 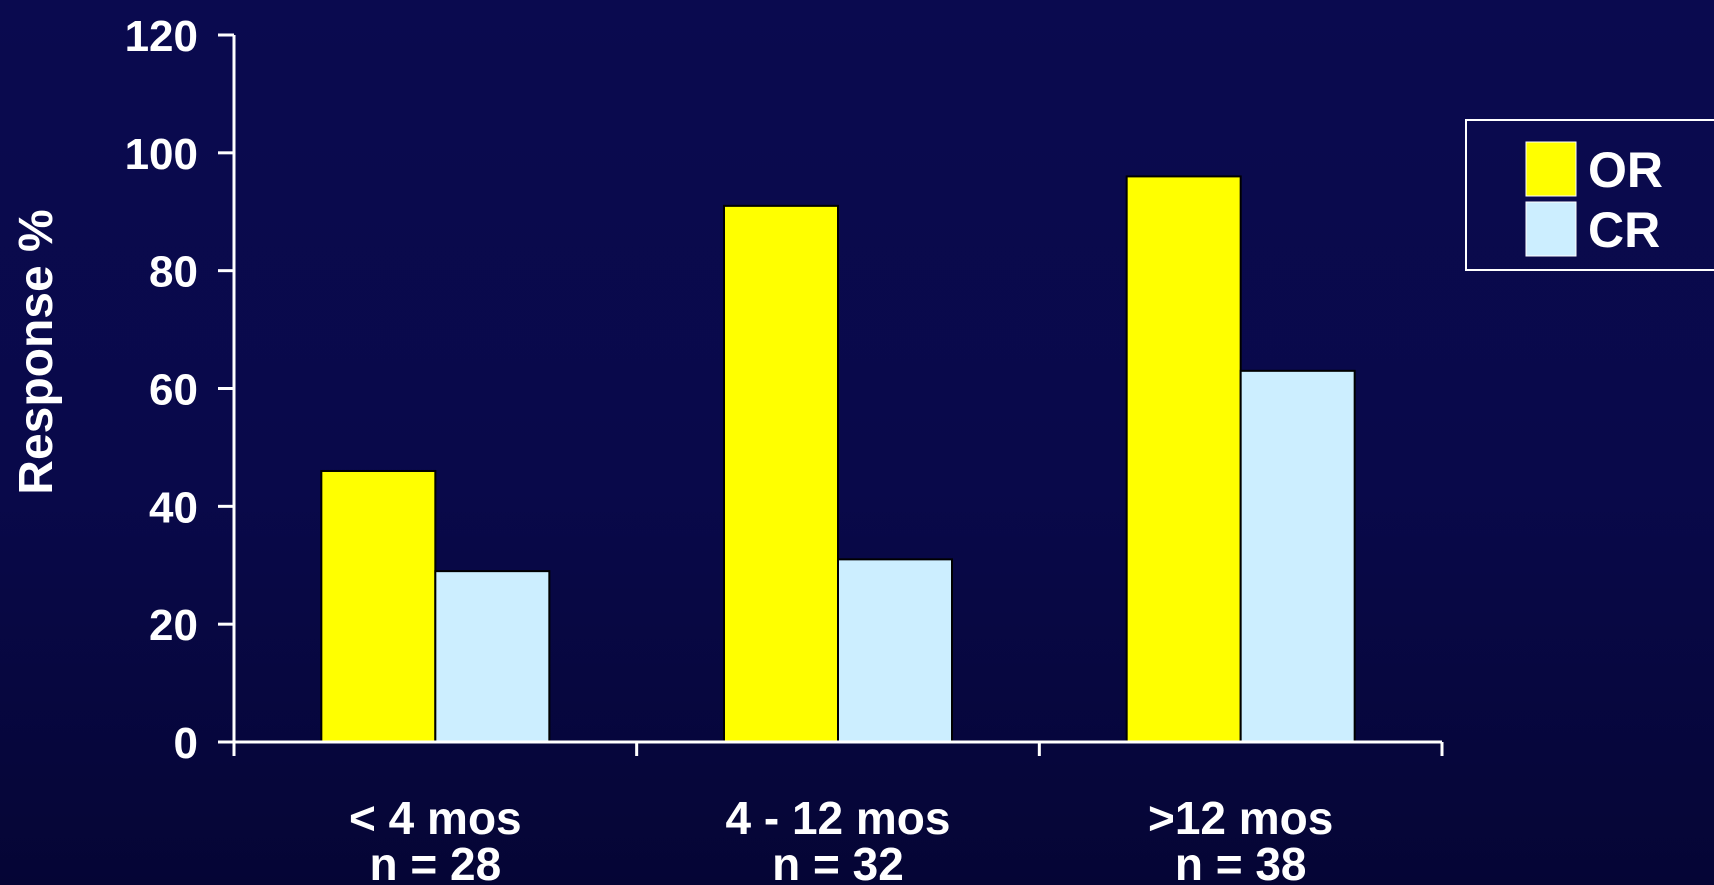 I want to click on x-category-label: >12 mos, so click(x=1240, y=818).